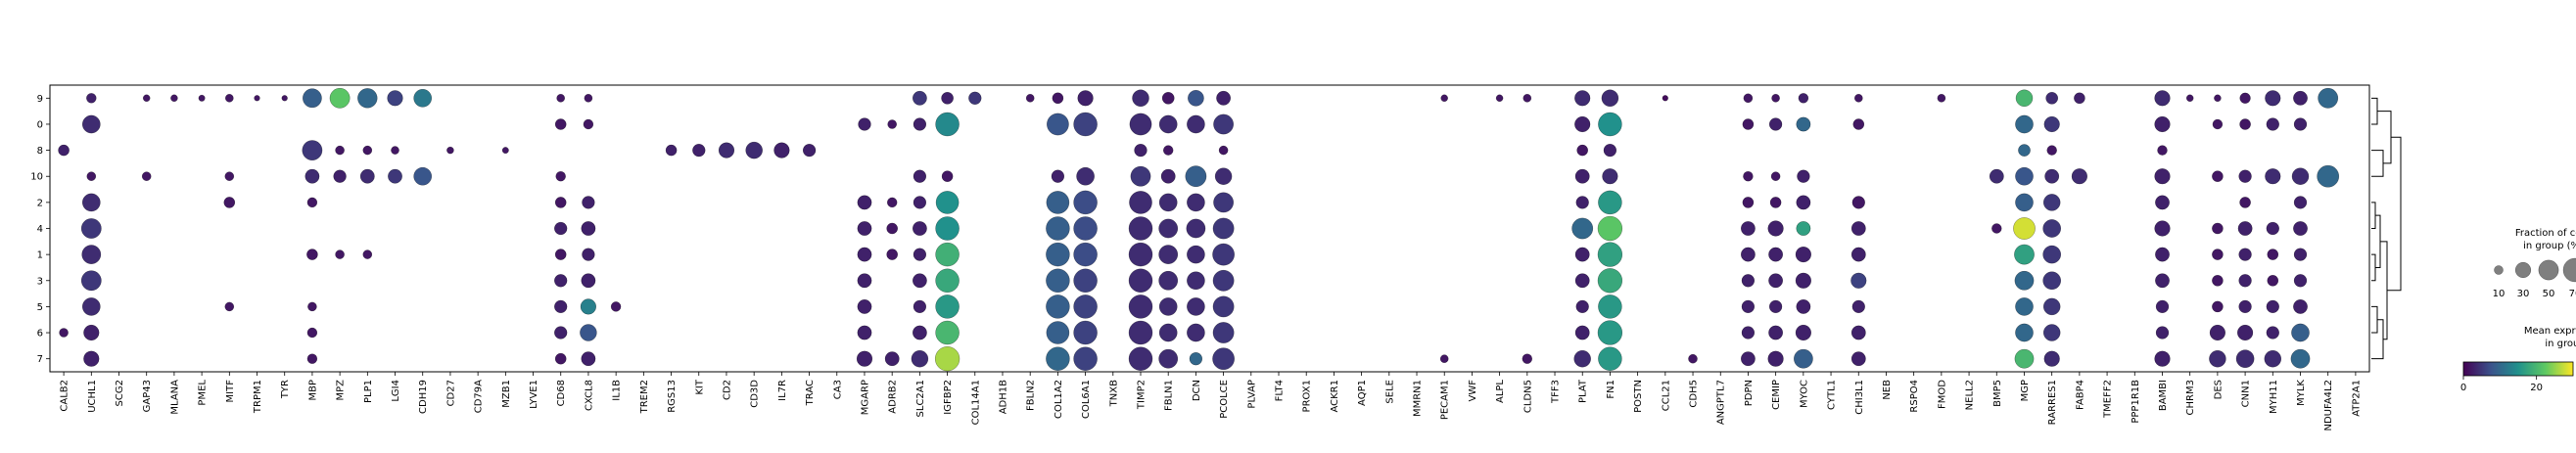  What do you see at coordinates (865, 124) in the screenshot?
I see `dot-0-MGARP` at bounding box center [865, 124].